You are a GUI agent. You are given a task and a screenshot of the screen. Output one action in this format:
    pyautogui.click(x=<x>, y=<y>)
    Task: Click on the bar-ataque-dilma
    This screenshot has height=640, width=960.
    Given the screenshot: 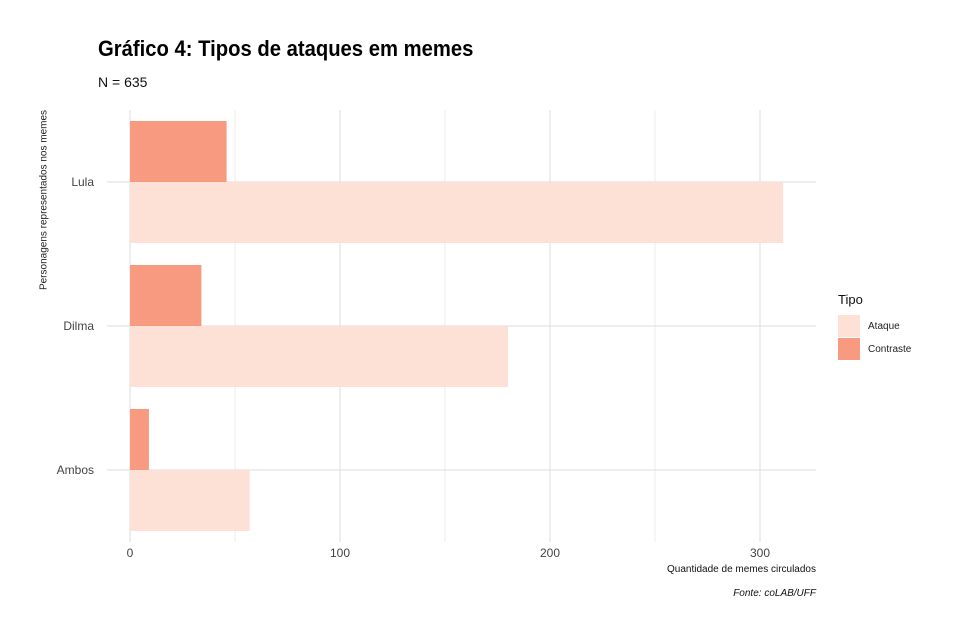 What is the action you would take?
    pyautogui.click(x=319, y=356)
    